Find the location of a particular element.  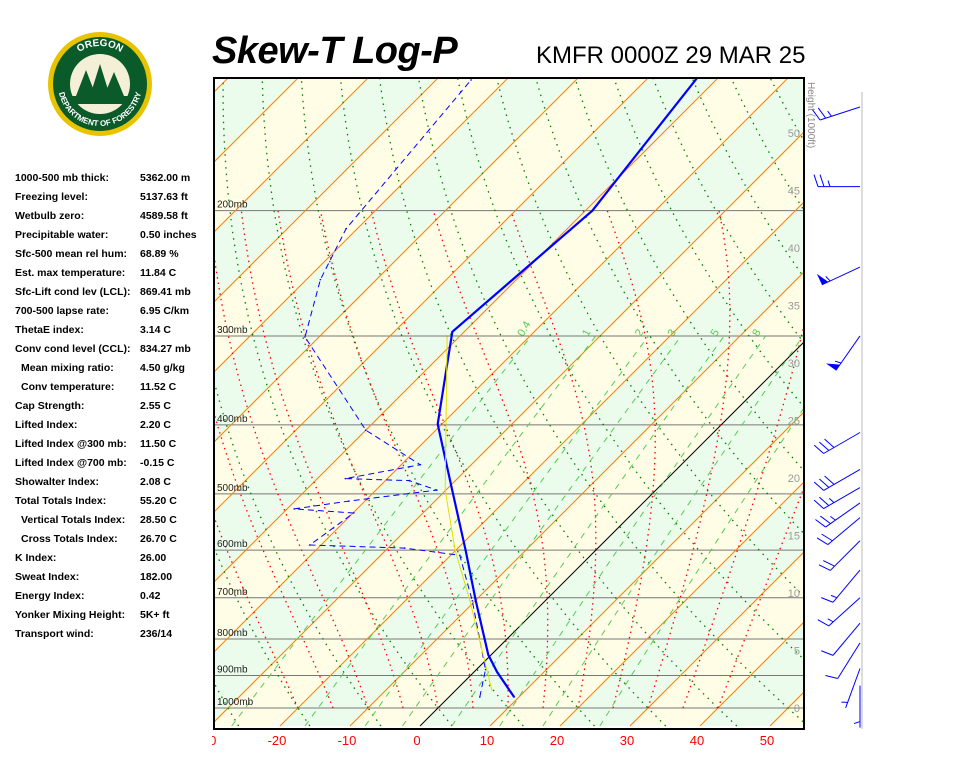

stat-value: 4.50 g/kg is located at coordinates (162, 367).